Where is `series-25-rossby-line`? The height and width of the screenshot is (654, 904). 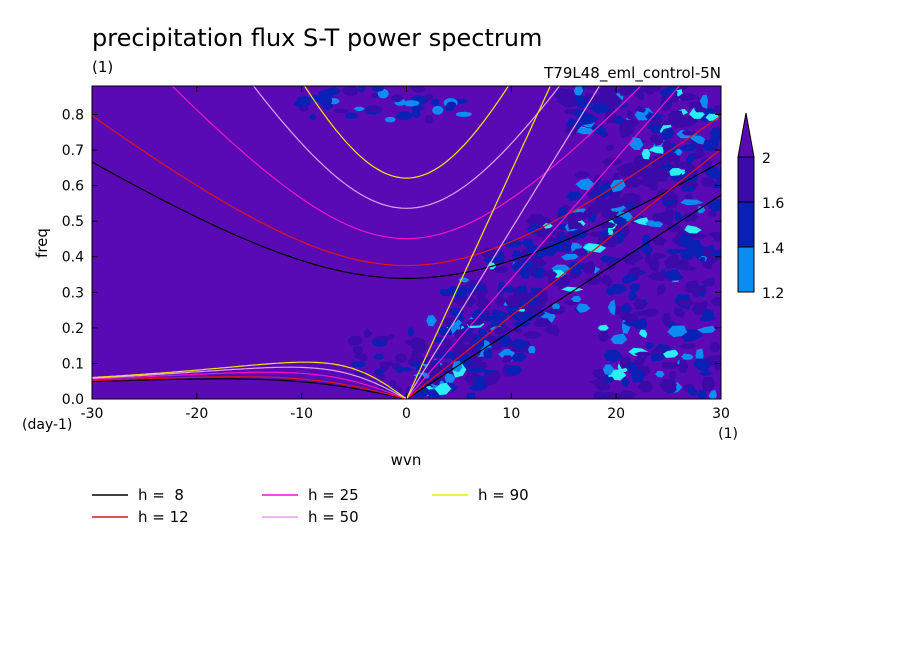
series-25-rossby-line is located at coordinates (249, 385).